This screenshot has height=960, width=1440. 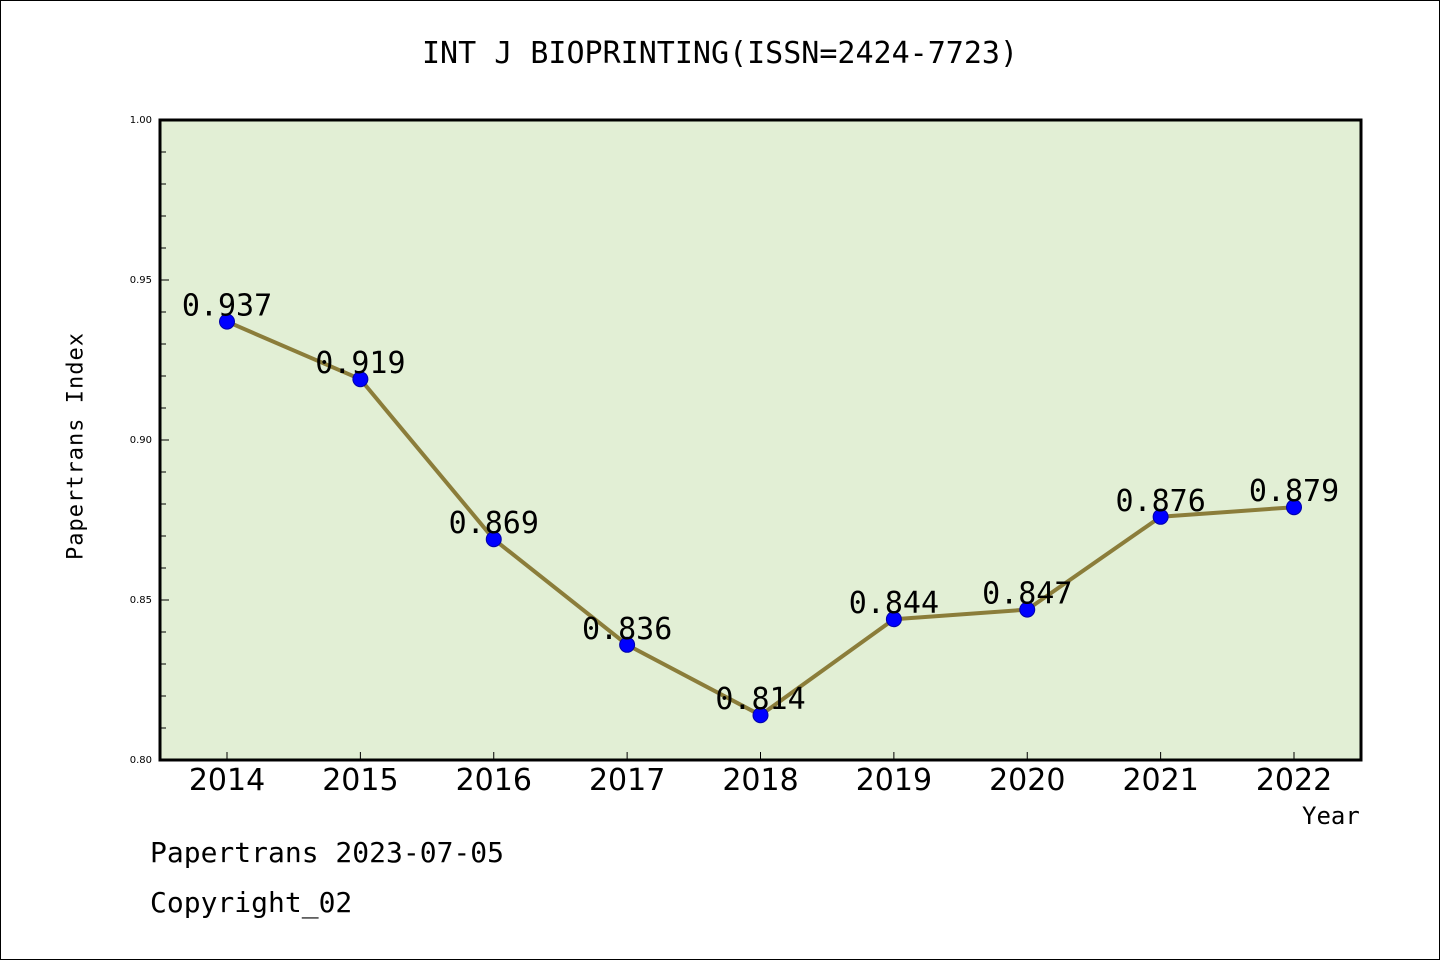 I want to click on data-label: 0.847, so click(x=1027, y=594).